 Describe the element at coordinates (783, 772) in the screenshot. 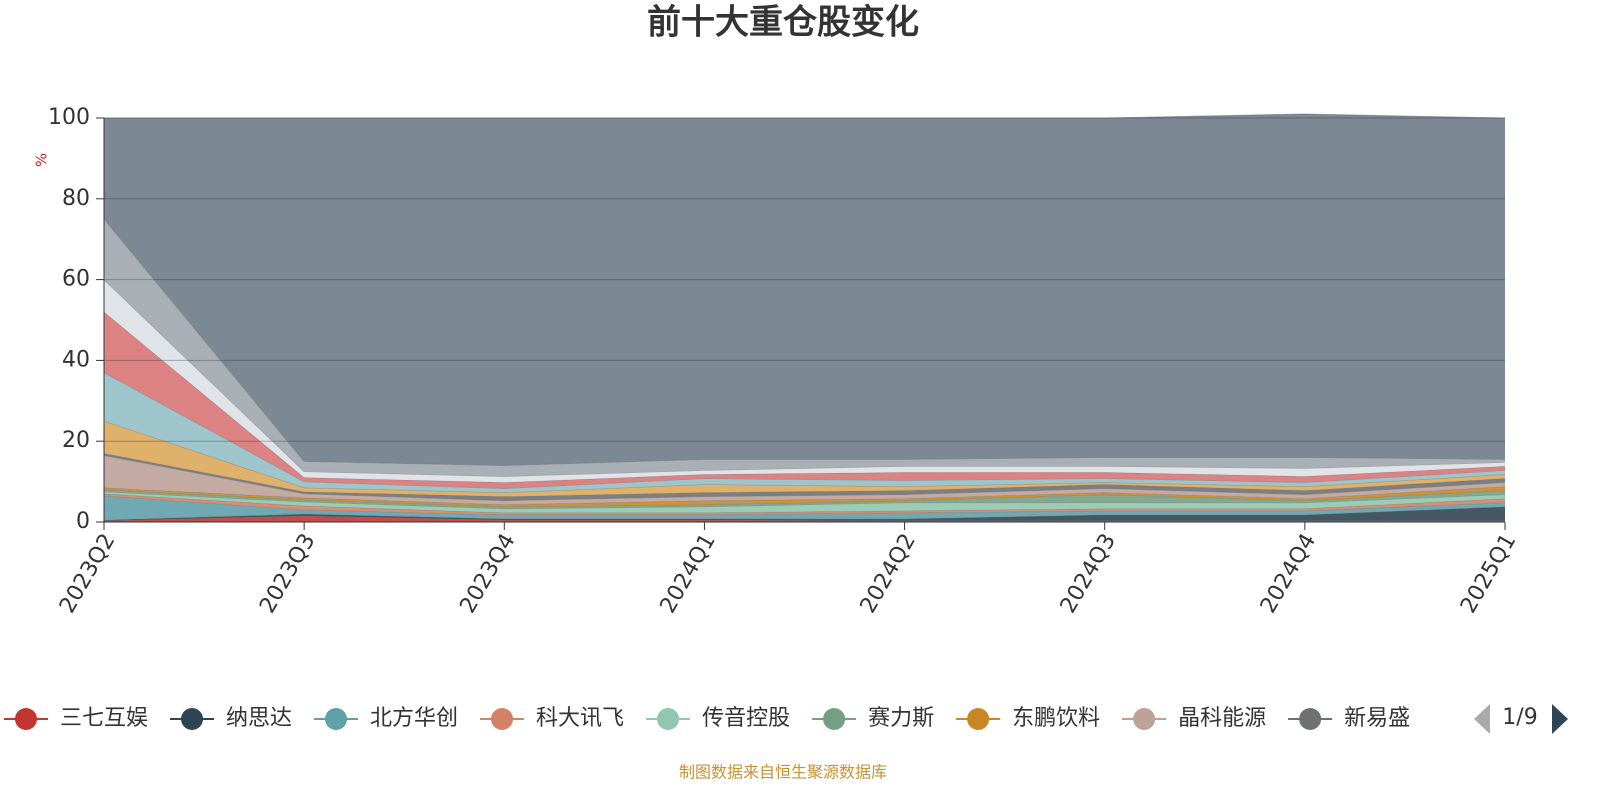

I see `source-note: 制图数据来自恒生聚源数据库` at that location.